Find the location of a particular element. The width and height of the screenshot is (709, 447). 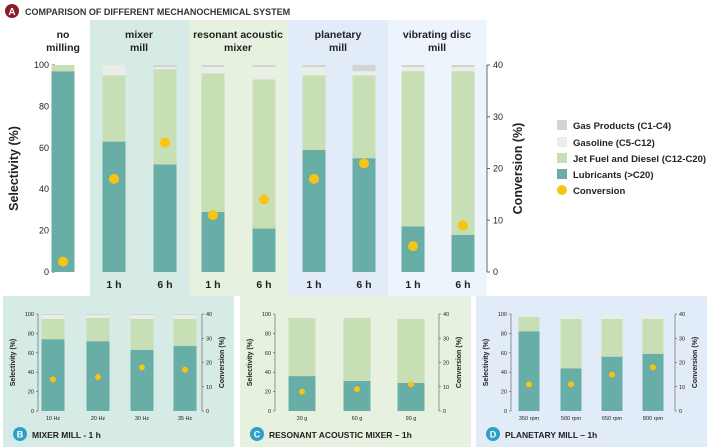

y-tick-label: 80 is located at coordinates (31, 334).